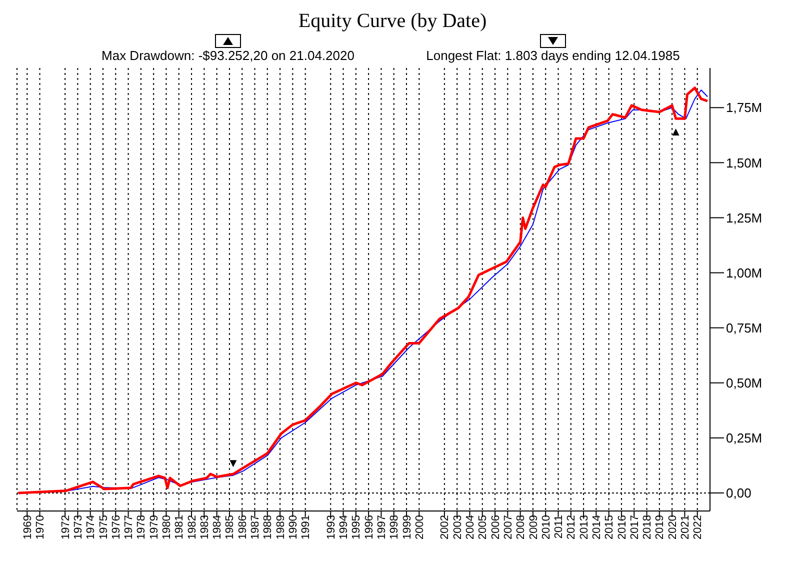  What do you see at coordinates (739, 493) in the screenshot?
I see `y-tick-label: 0,00` at bounding box center [739, 493].